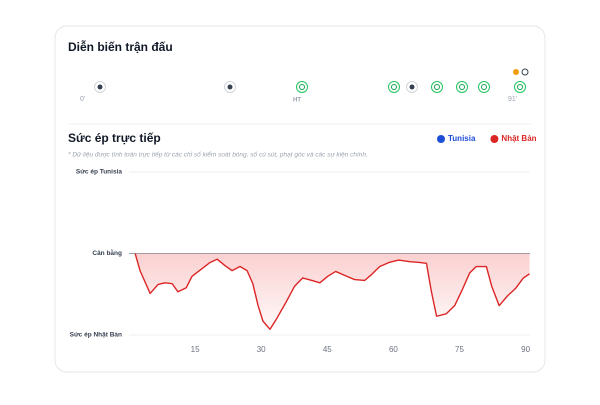  I want to click on x-tick-label: 45, so click(327, 349).